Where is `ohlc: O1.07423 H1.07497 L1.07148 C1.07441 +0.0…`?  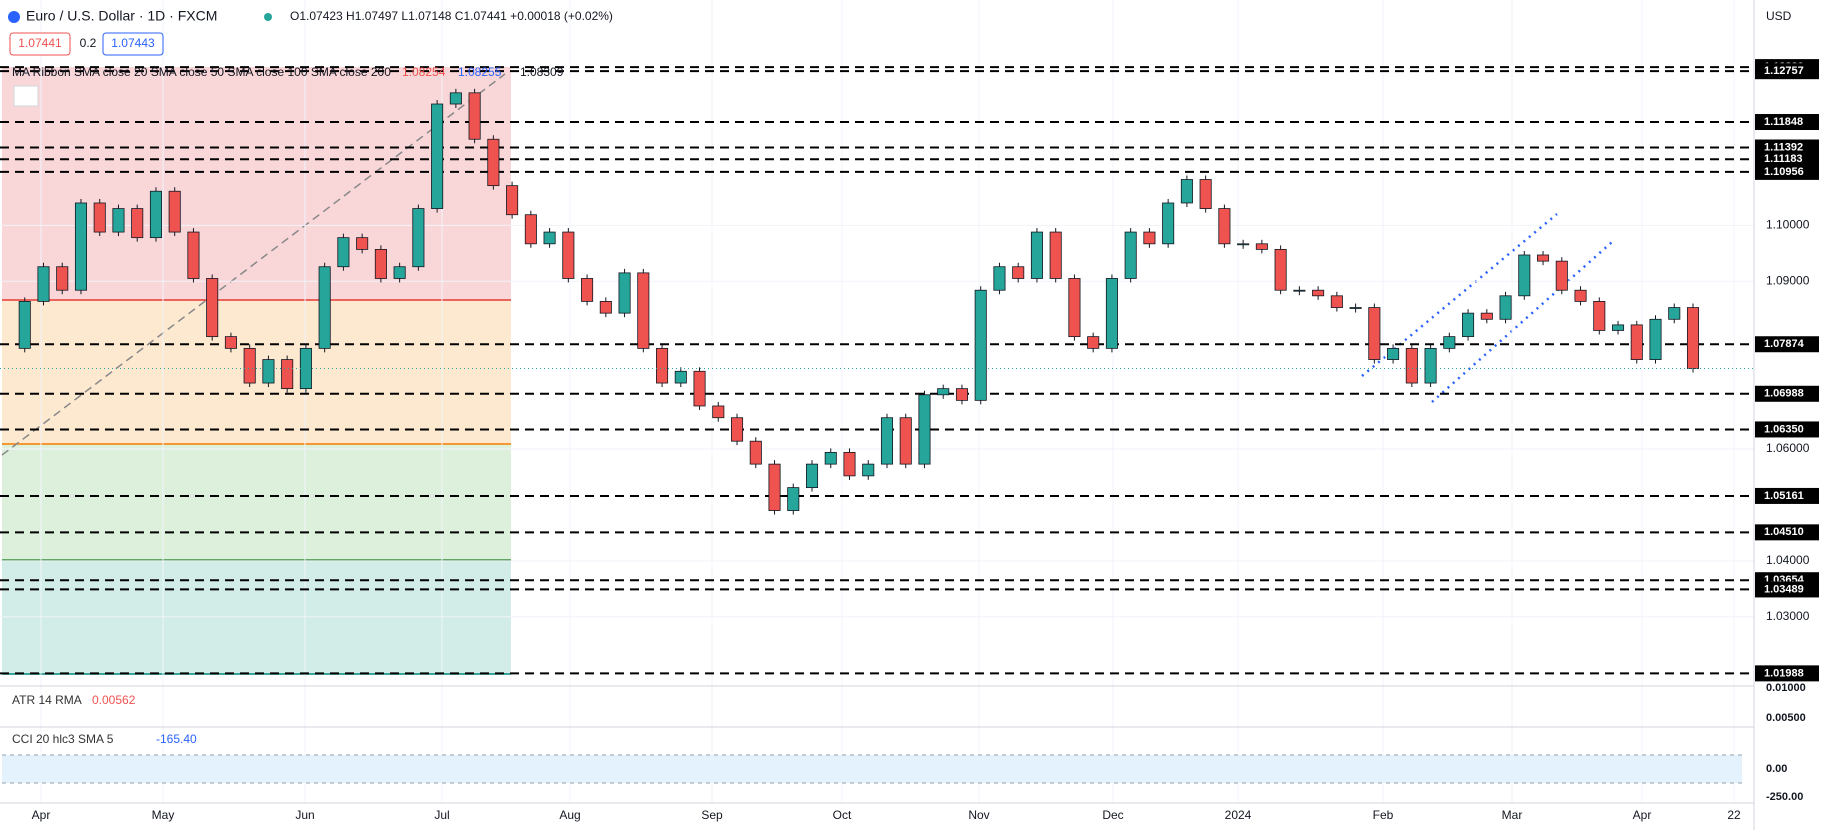 ohlc: O1.07423 H1.07497 L1.07148 C1.07441 +0.0… is located at coordinates (451, 16).